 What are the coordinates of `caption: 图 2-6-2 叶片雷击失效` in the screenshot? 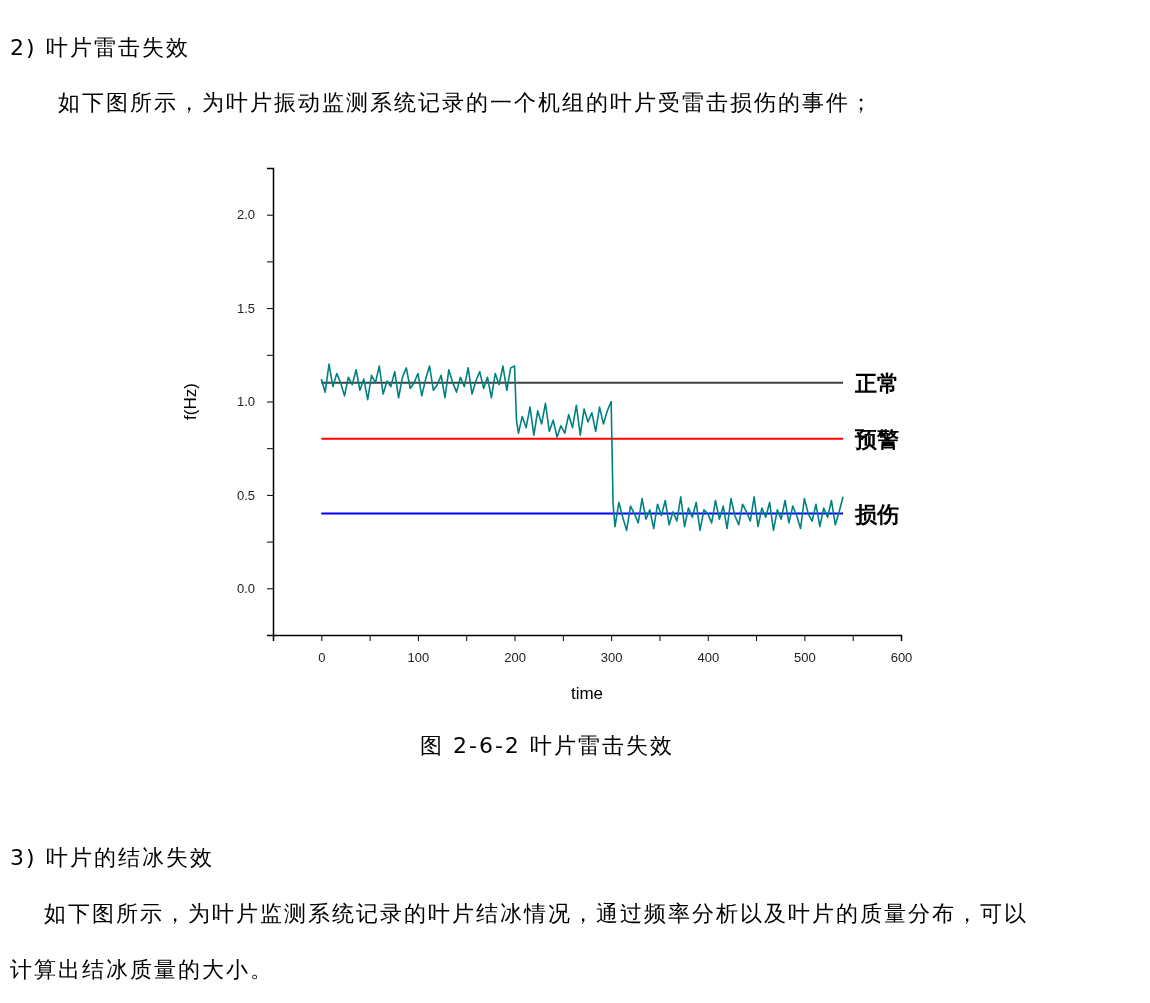 It's located at (547, 746).